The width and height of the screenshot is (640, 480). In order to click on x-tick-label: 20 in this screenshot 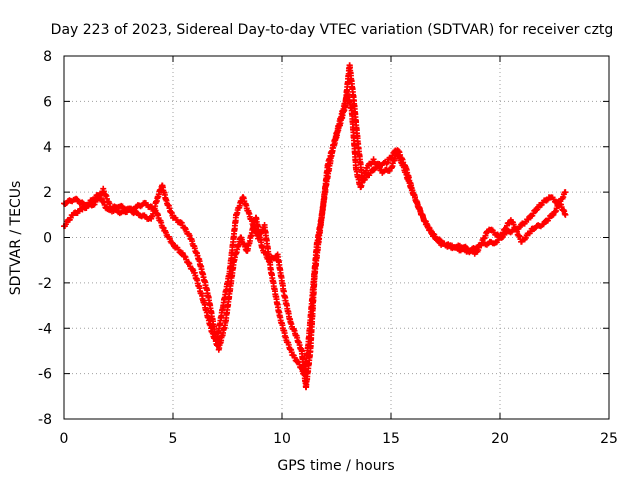, I will do `click(500, 439)`.